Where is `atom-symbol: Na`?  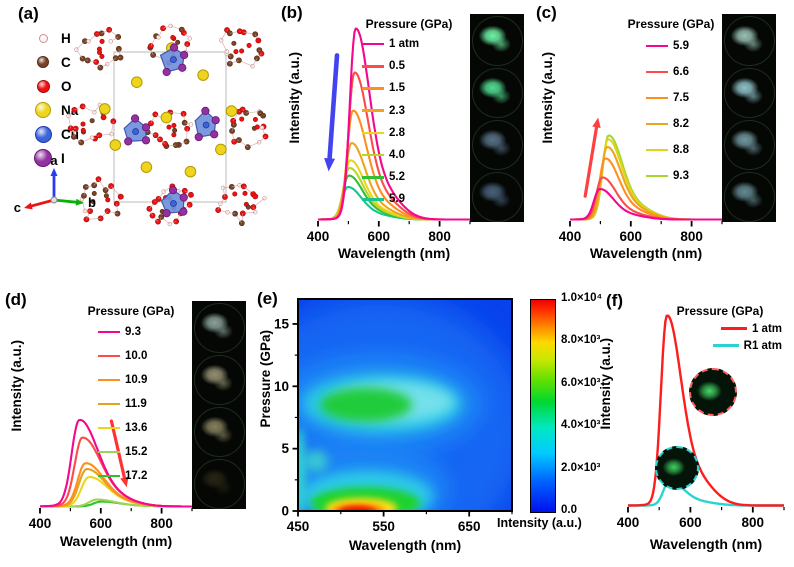
atom-symbol: Na is located at coordinates (70, 110).